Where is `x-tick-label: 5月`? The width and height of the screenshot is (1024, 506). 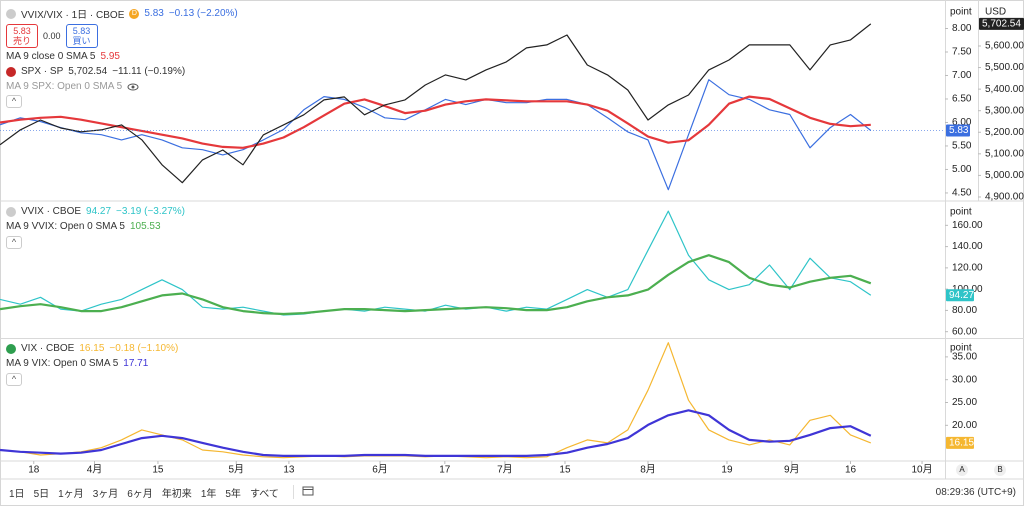 x-tick-label: 5月 is located at coordinates (236, 470).